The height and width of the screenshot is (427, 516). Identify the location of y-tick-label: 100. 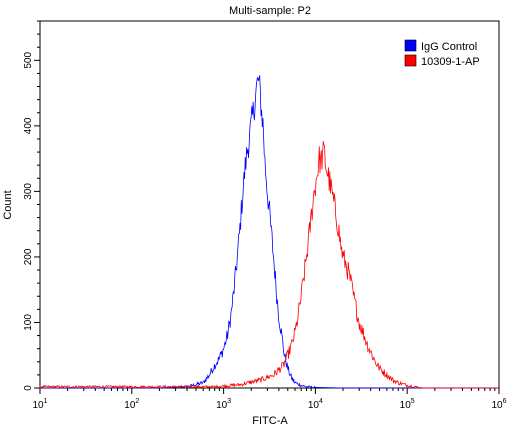
(28, 322).